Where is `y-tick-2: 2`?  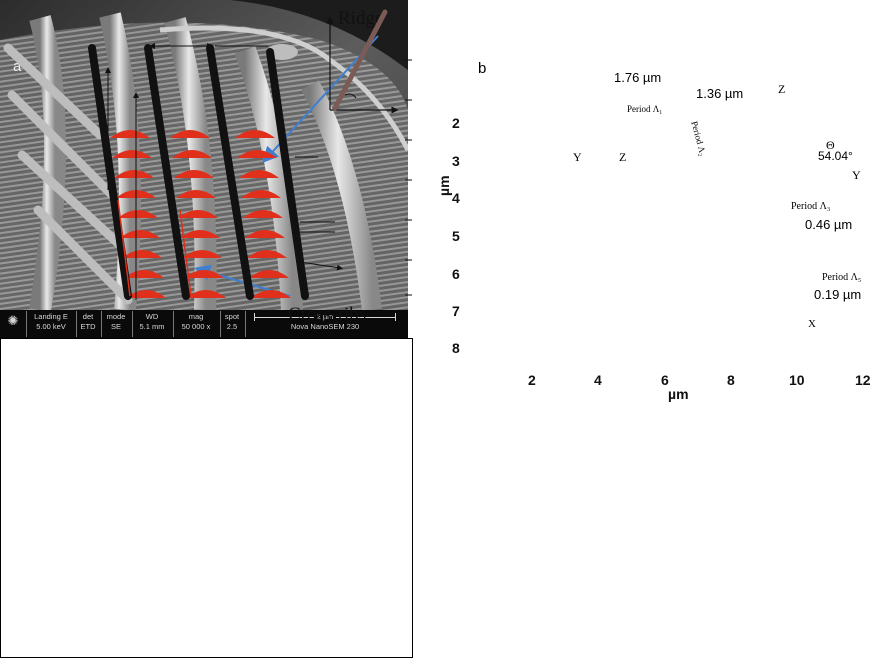
y-tick-2: 2 is located at coordinates (456, 123).